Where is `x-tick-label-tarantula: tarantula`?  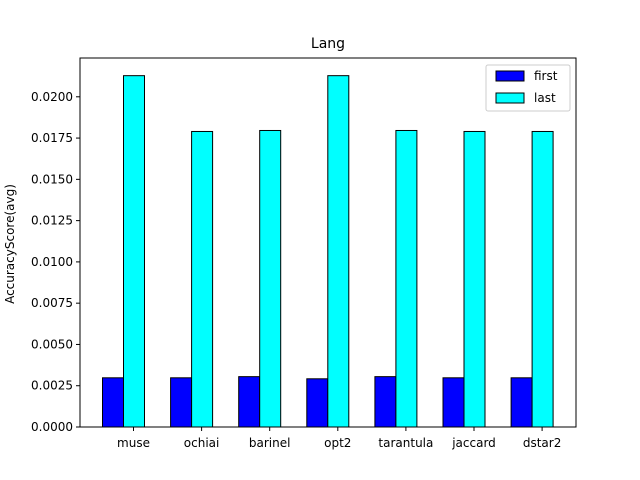
x-tick-label-tarantula: tarantula is located at coordinates (405, 443).